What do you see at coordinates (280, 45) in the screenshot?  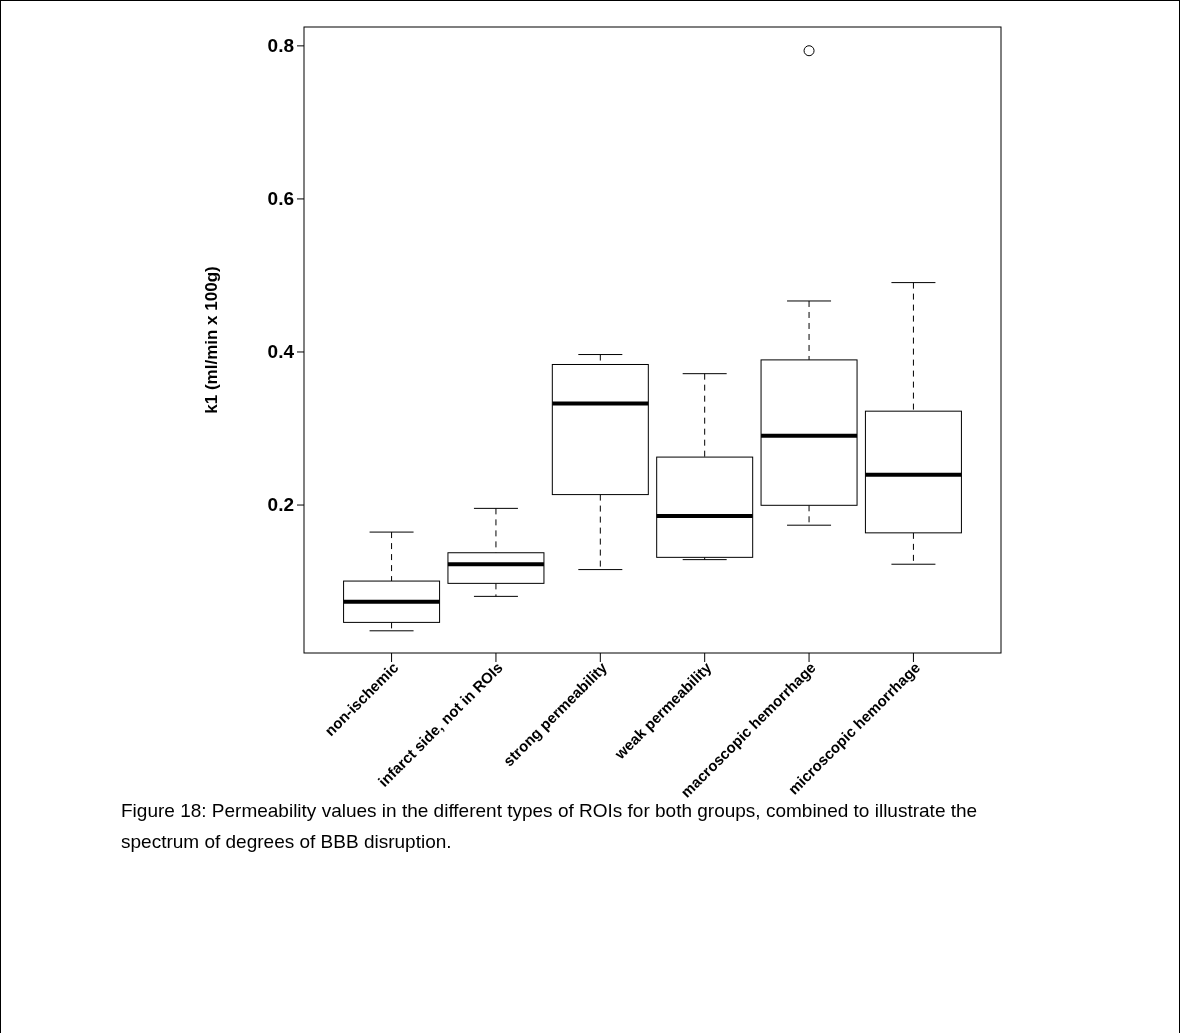 I see `y-tick-label: 0.8` at bounding box center [280, 45].